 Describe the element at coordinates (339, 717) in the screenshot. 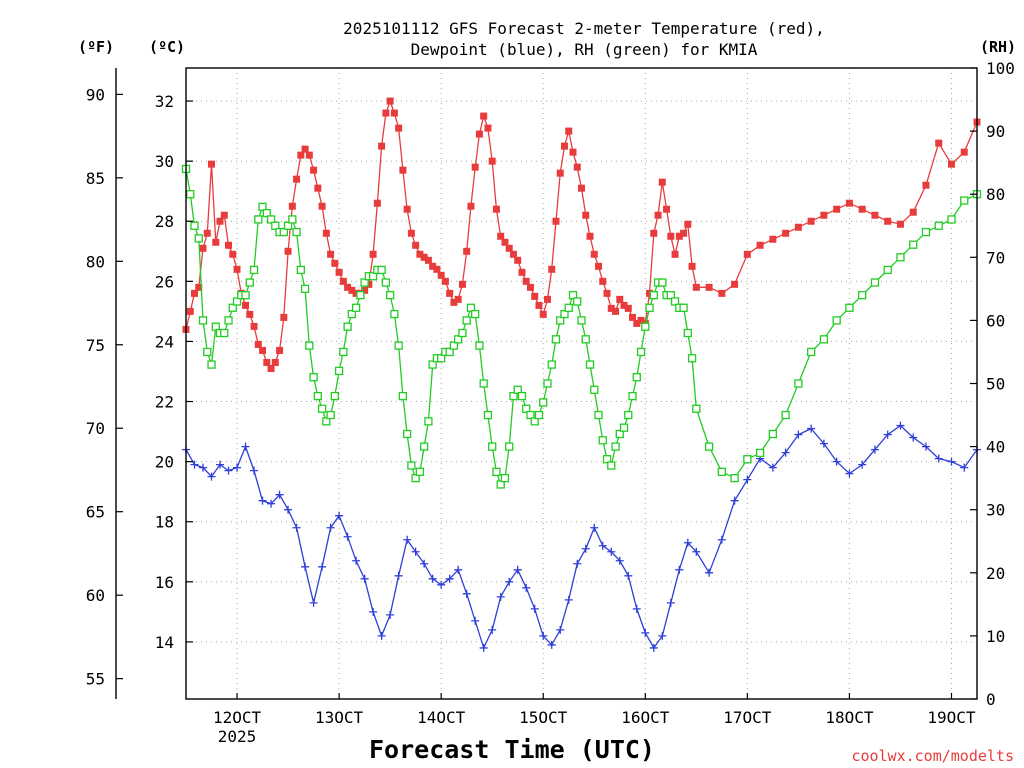

I see `x-tick-label: 13OCT` at that location.